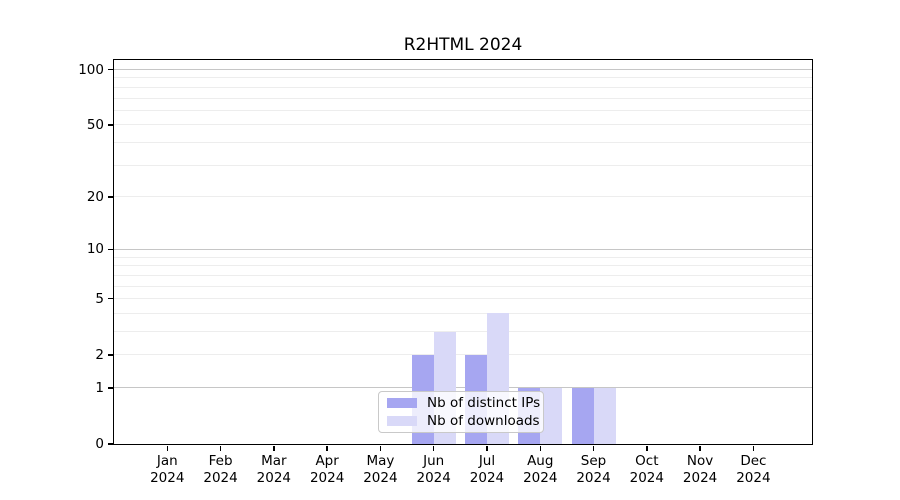  I want to click on x-axis-label: Dec 2024, so click(753, 469).